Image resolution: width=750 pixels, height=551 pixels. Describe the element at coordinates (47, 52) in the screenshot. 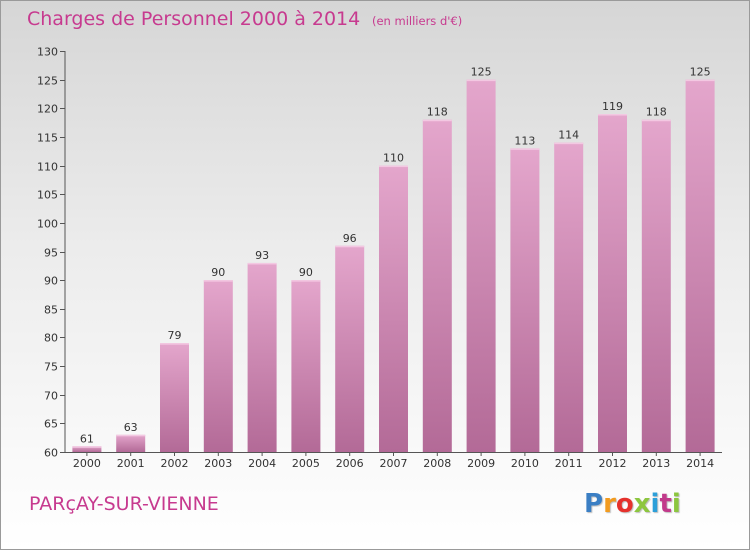

I see `y-tick-label: 130` at that location.